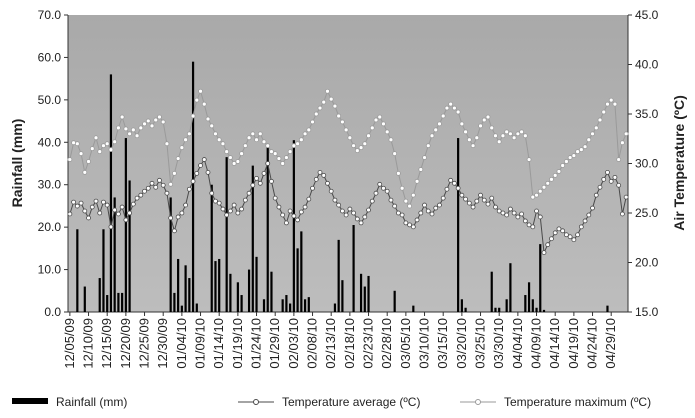 The height and width of the screenshot is (418, 695). Describe the element at coordinates (647, 65) in the screenshot. I see `y2-tick-label: 40.0` at that location.